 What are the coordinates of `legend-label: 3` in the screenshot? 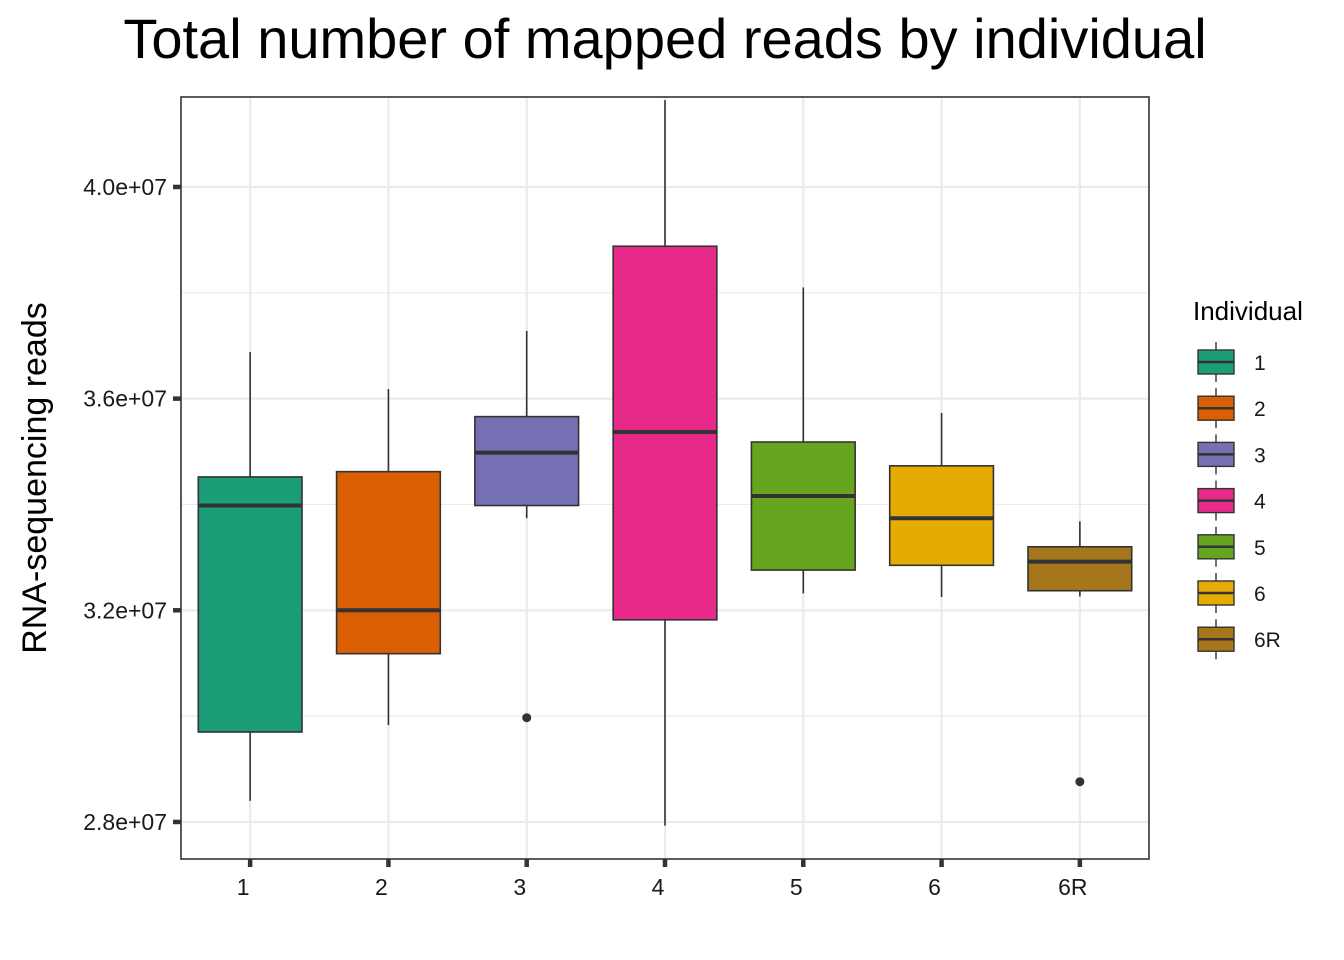 It's located at (1260, 455).